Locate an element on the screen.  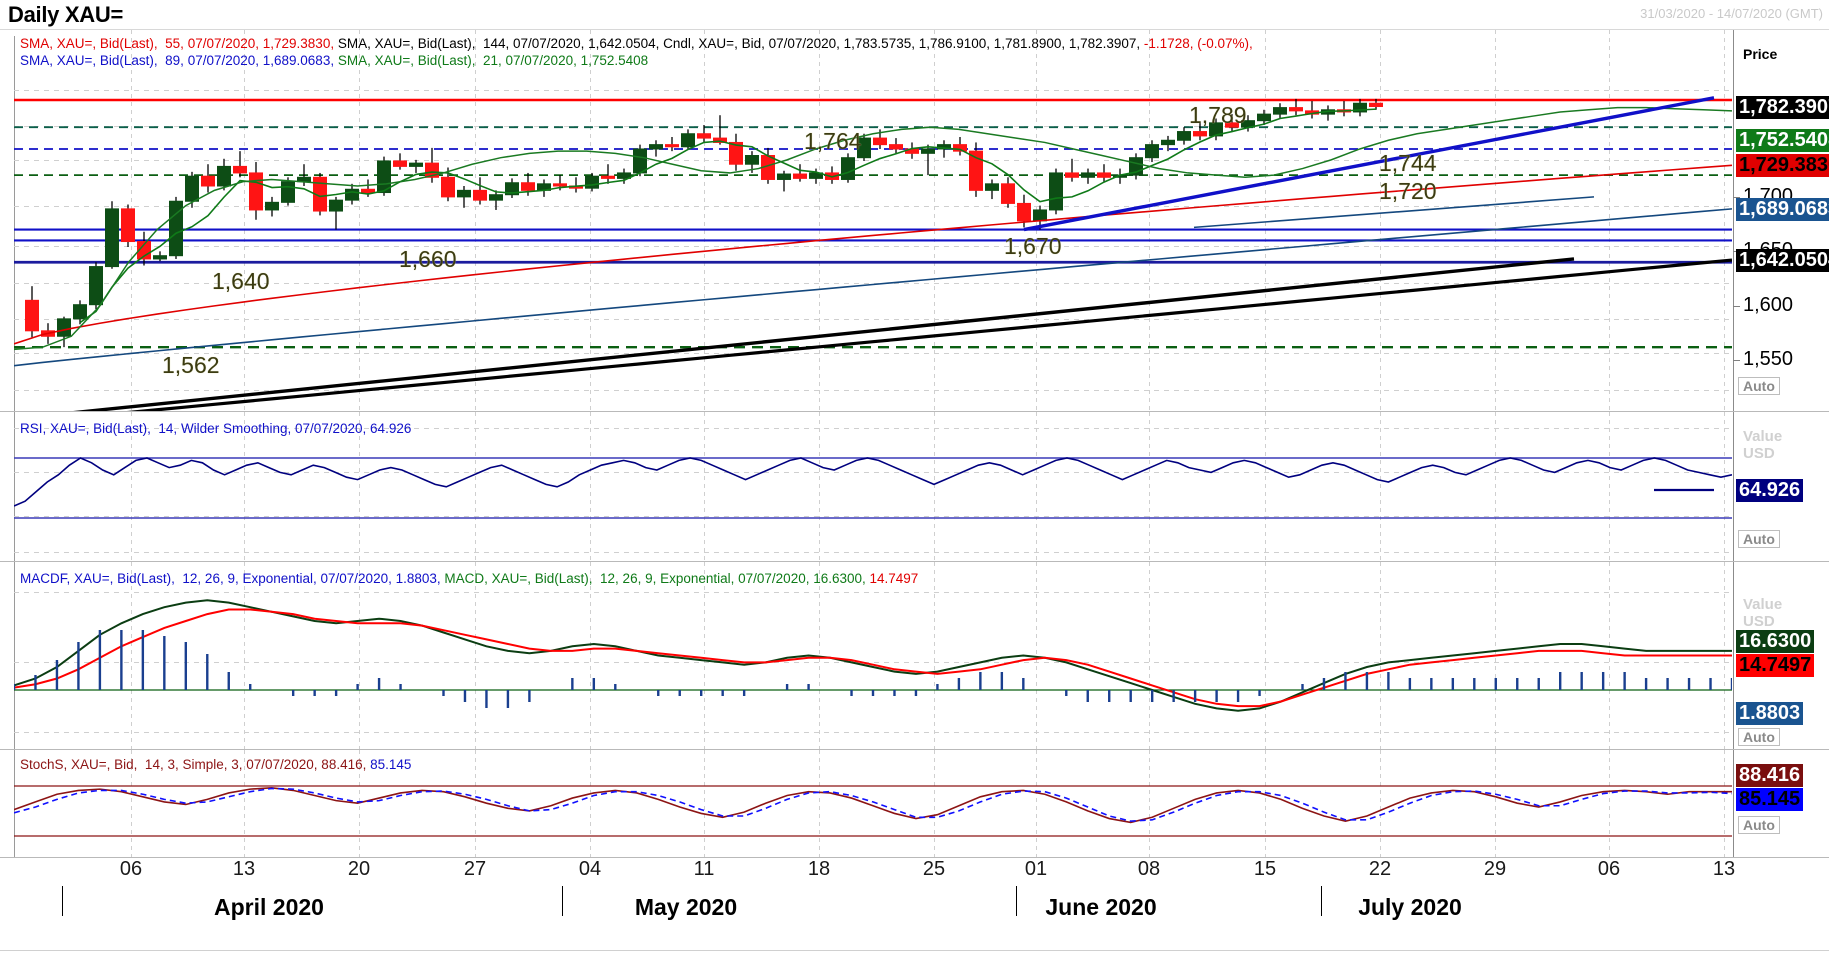
macd-axis-value-label: Value is located at coordinates (1763, 604).